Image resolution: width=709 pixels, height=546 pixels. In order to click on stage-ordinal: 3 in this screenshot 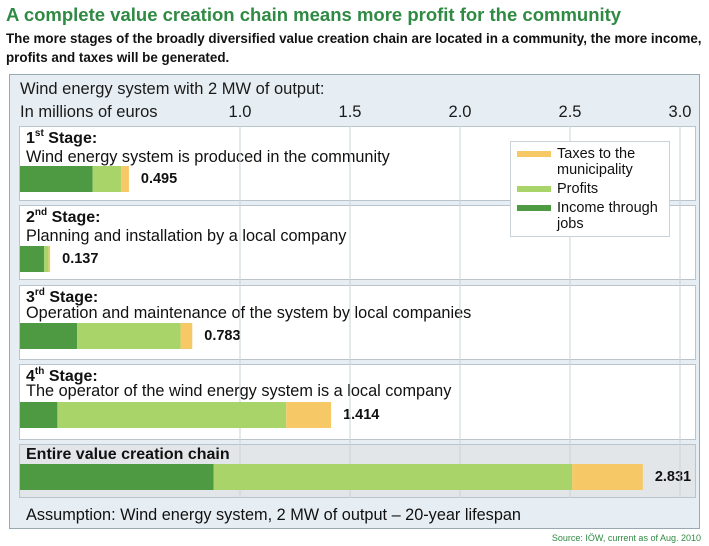, I will do `click(30, 297)`.